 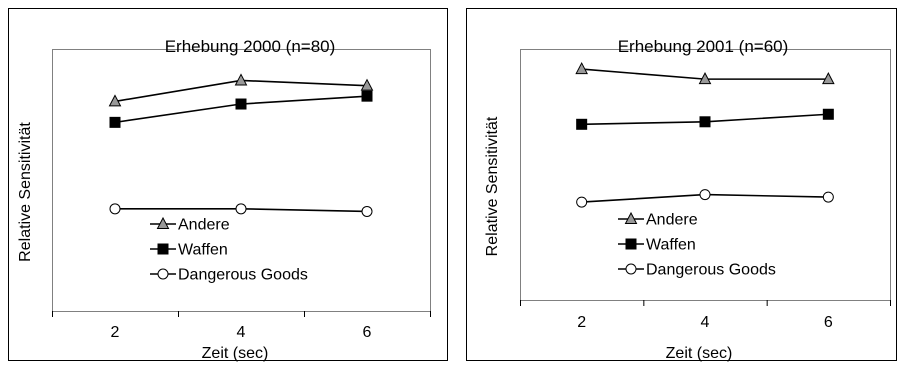 What do you see at coordinates (703, 46) in the screenshot?
I see `chart-title: Erhebung 2001 (n=60)` at bounding box center [703, 46].